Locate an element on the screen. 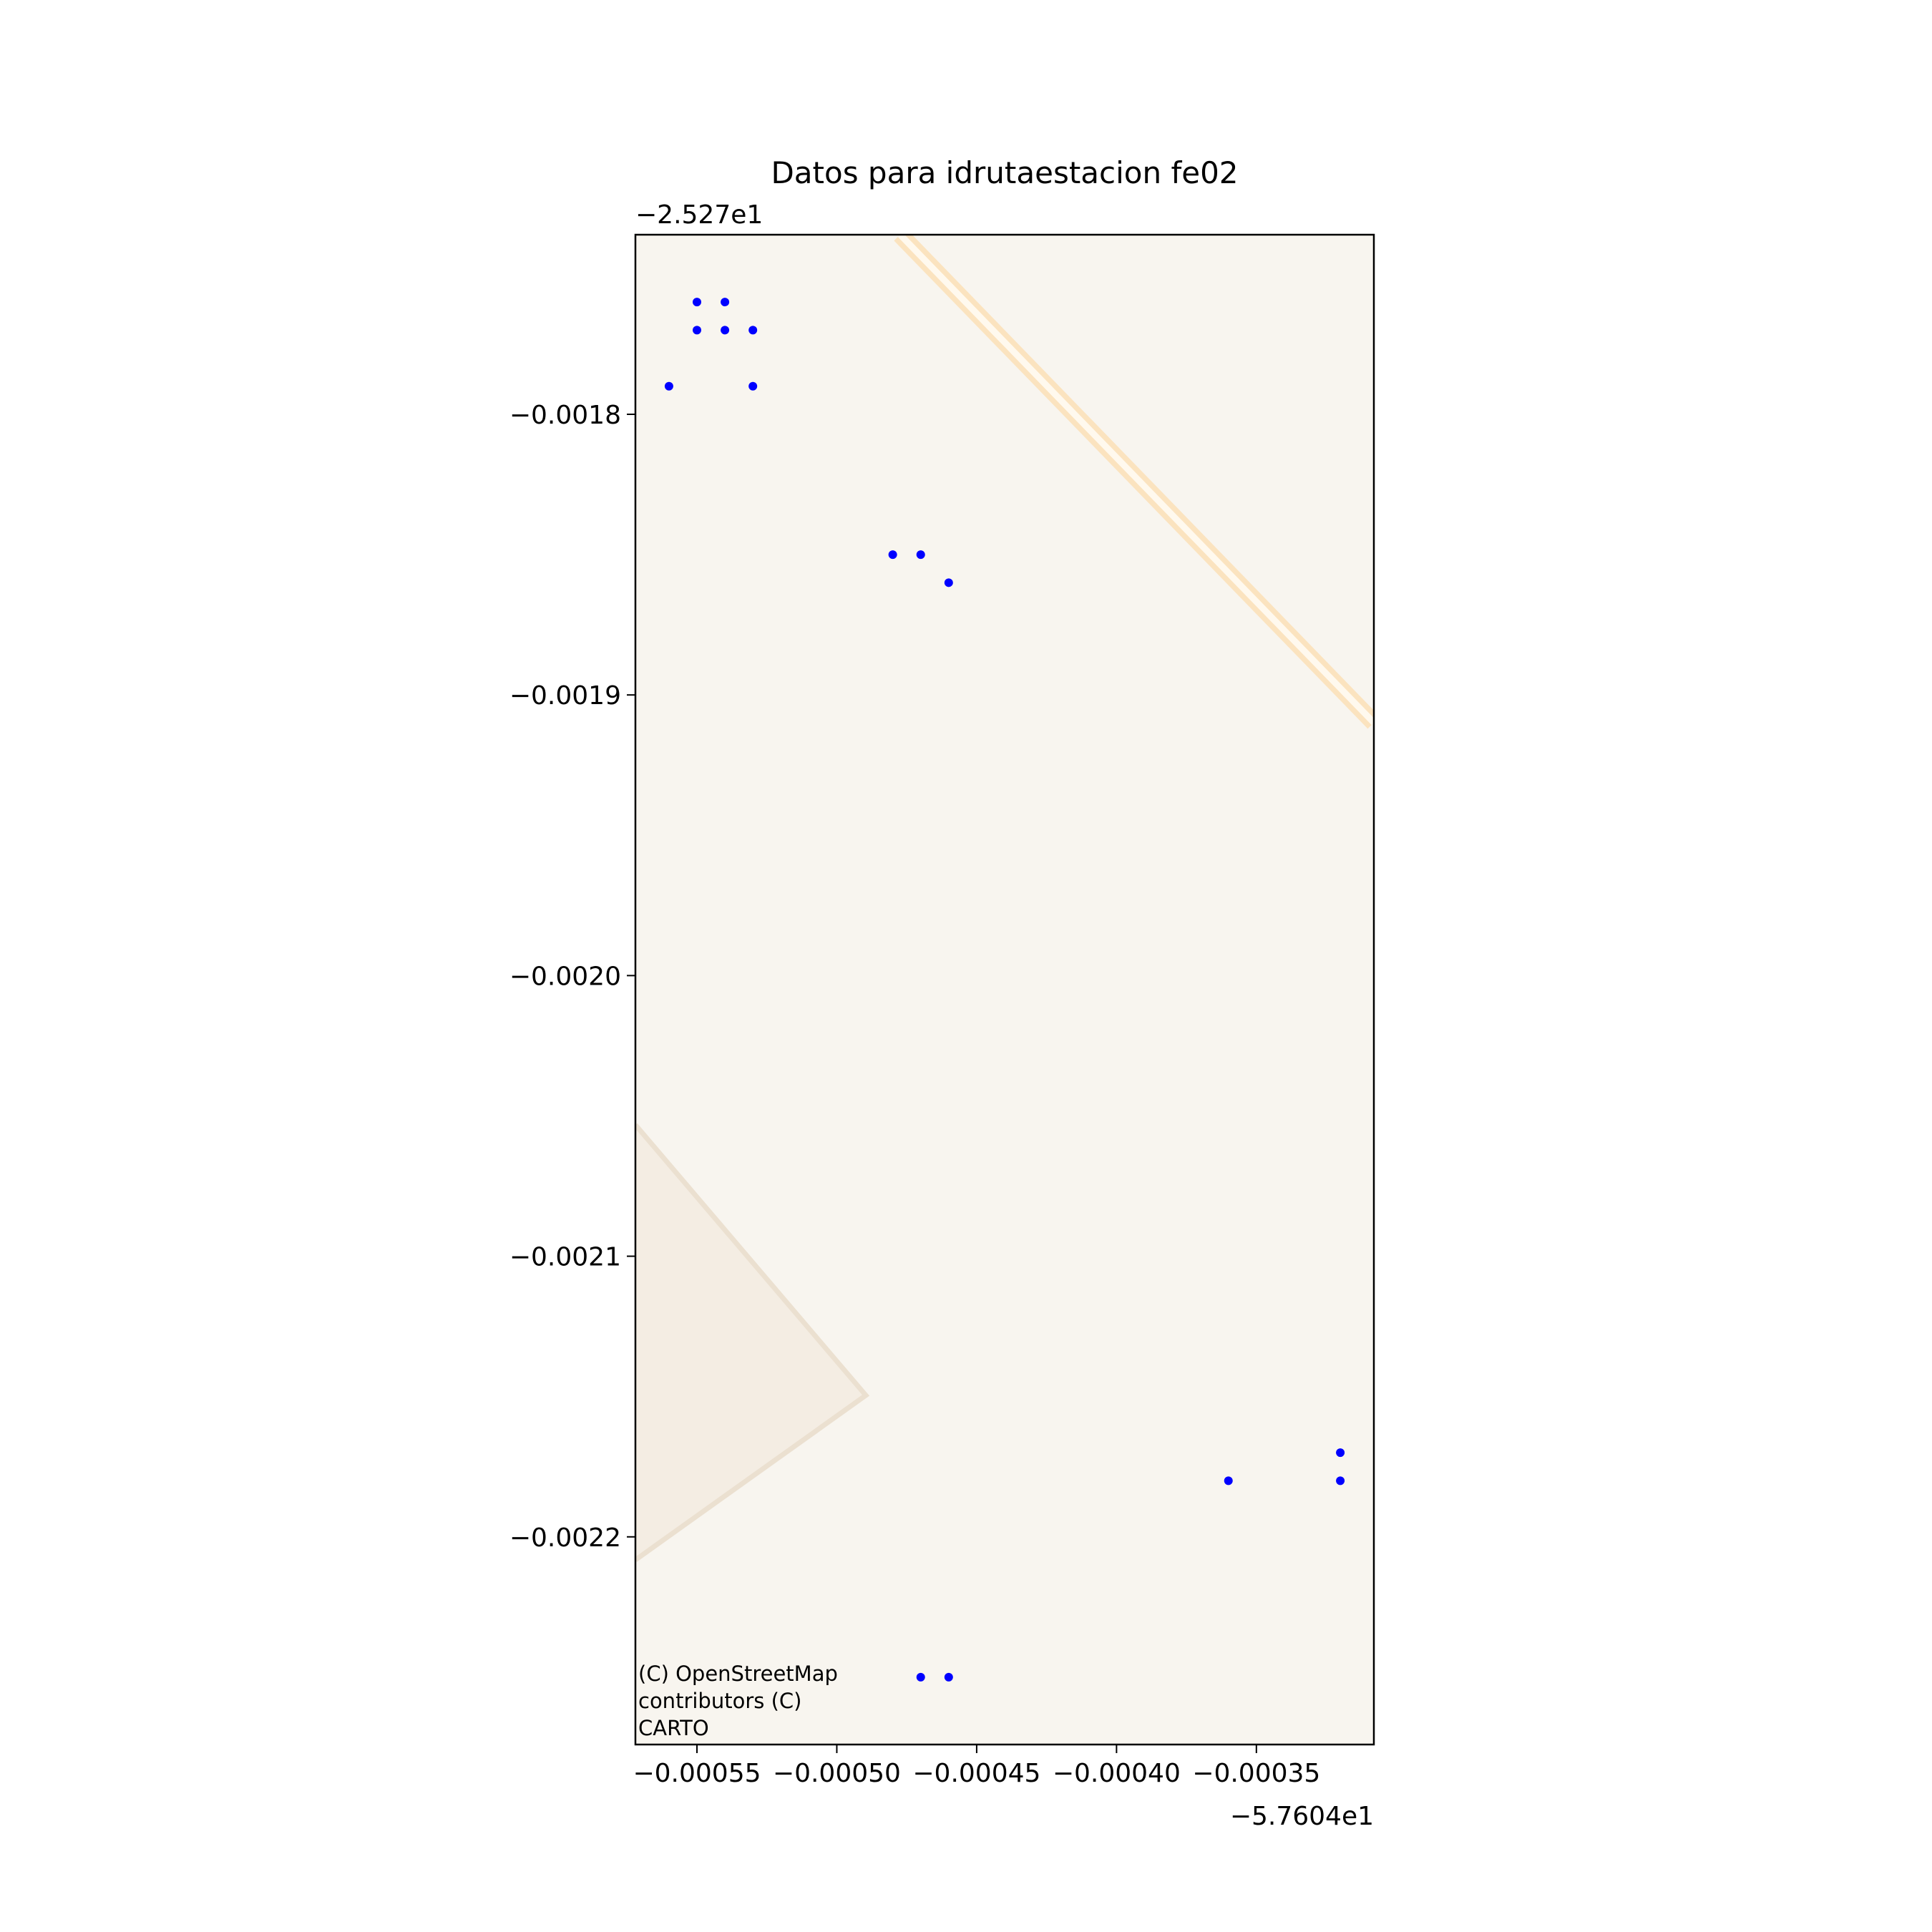 This screenshot has height=1932, width=1932. x-offset-label: −5.7604e1 is located at coordinates (1302, 1816).